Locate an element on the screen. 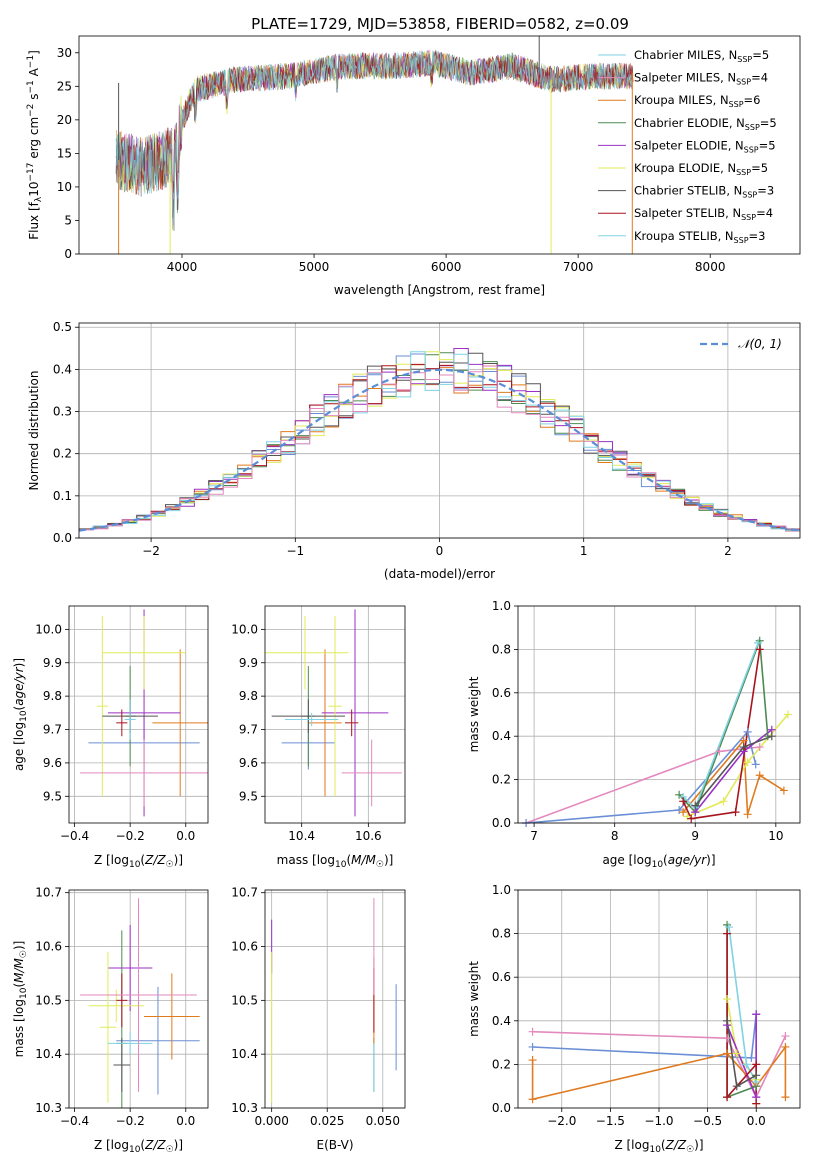 Image resolution: width=819 pixels, height=1170 pixels. x-tick-label: 6000 is located at coordinates (446, 267).